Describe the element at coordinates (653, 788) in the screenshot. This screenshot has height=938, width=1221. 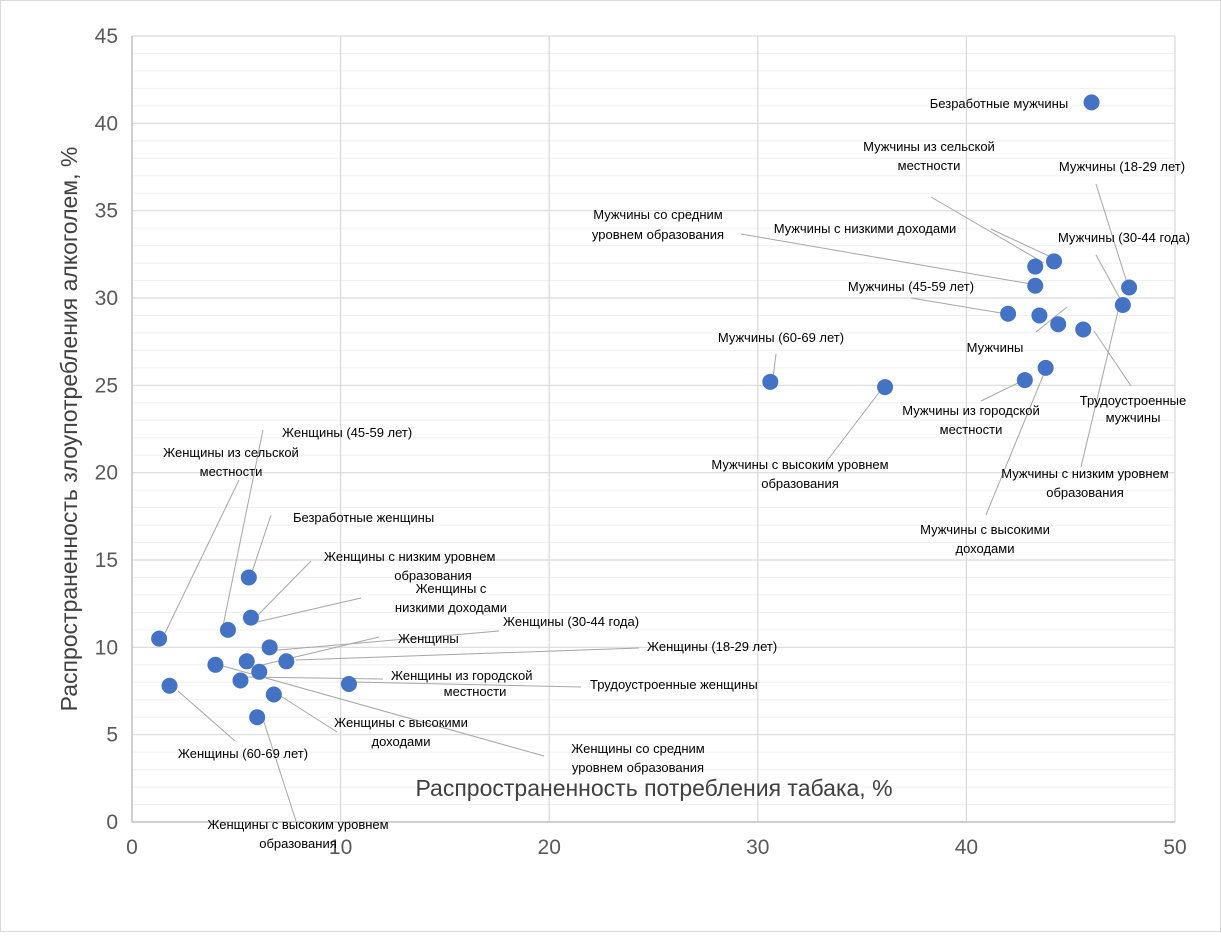
I see `x-axis-title: Распространенность потребления табака, %` at that location.